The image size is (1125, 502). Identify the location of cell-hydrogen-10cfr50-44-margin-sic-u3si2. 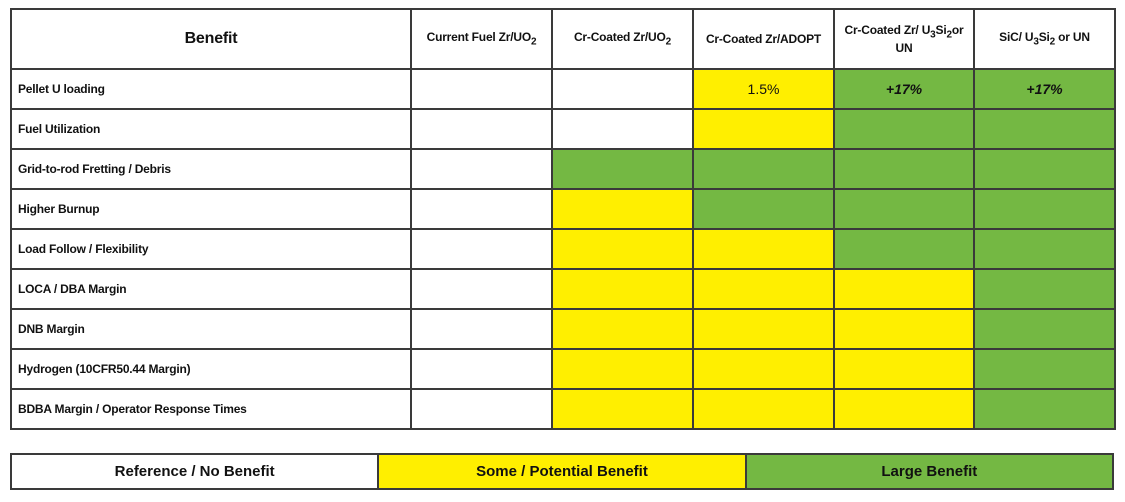
(1044, 369).